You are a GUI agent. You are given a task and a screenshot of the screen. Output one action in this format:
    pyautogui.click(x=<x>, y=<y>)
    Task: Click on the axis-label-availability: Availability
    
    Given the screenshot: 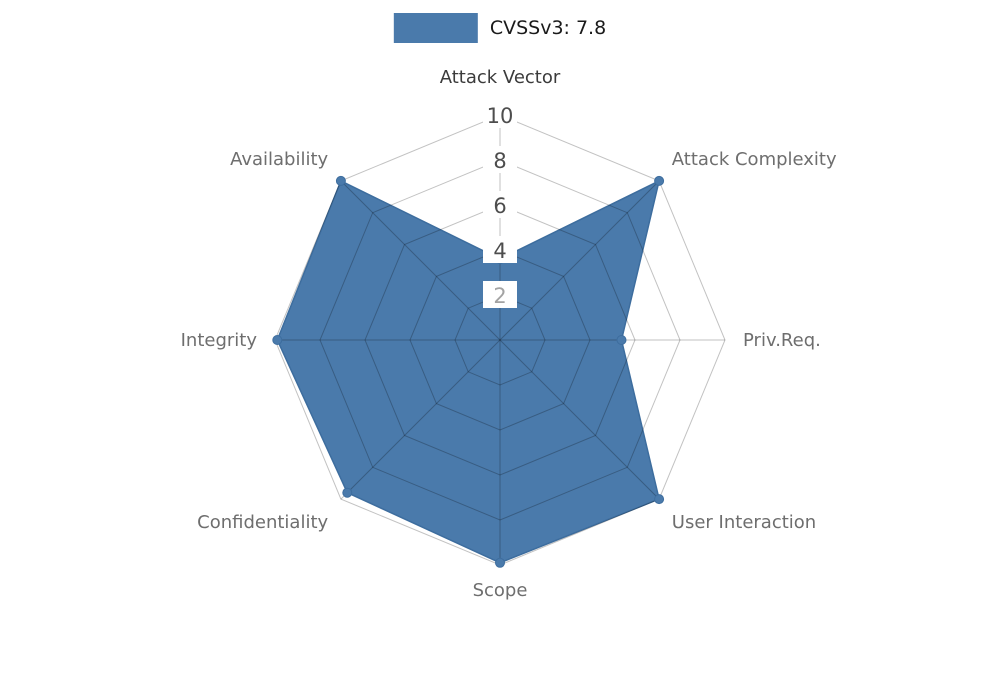 What is the action you would take?
    pyautogui.click(x=279, y=159)
    